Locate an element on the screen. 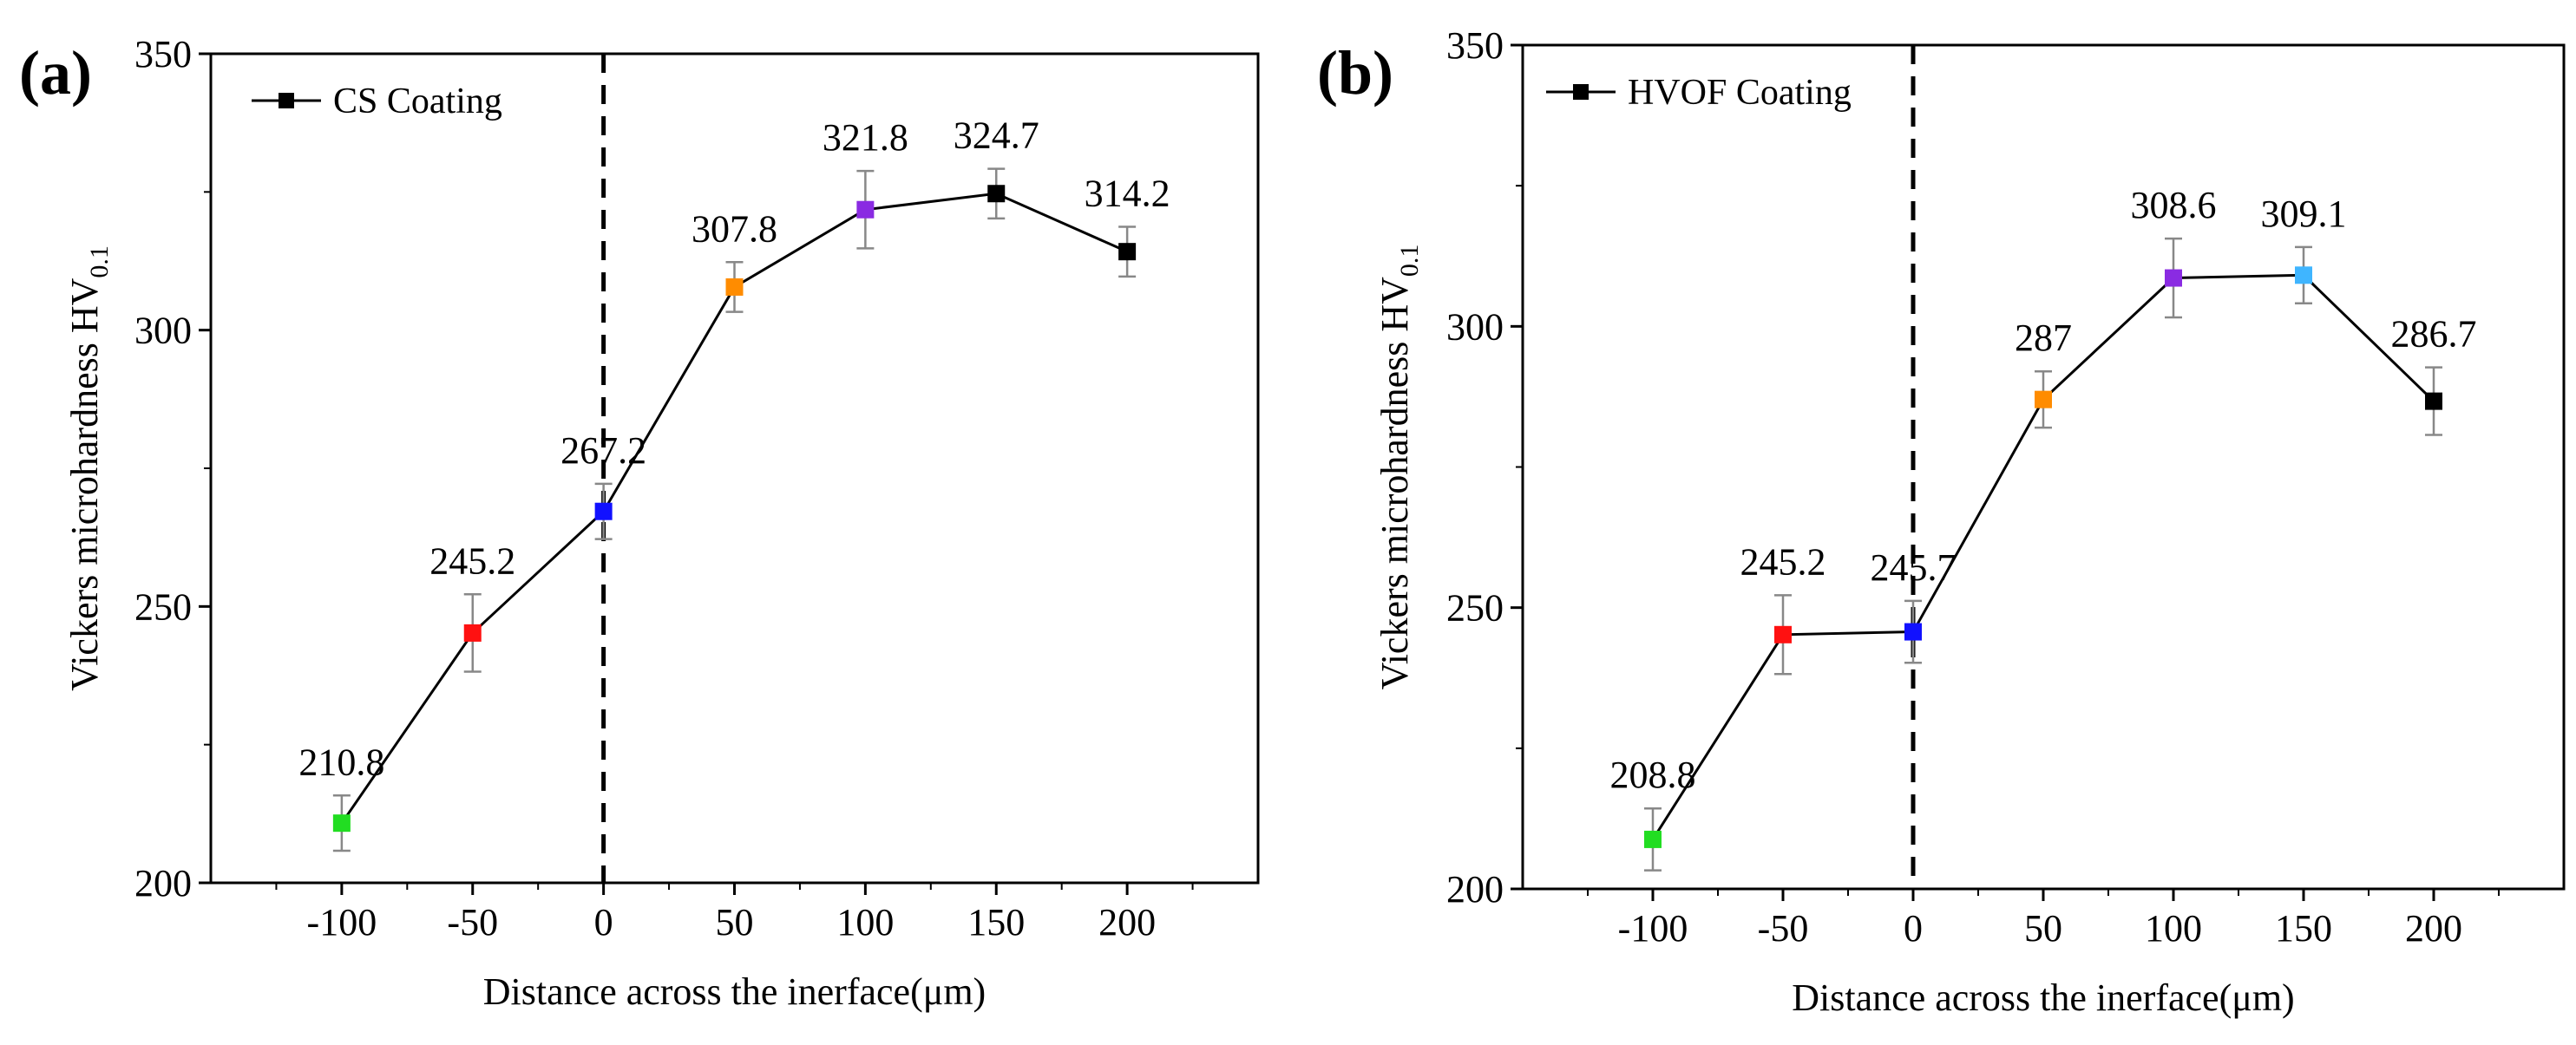 The image size is (2576, 1045). data-label: 321.8 is located at coordinates (865, 137).